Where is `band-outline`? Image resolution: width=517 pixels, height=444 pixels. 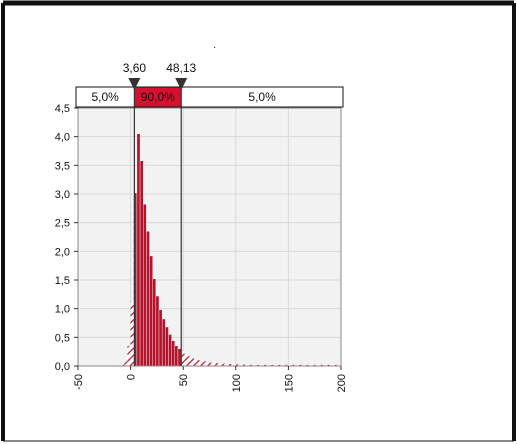
band-outline is located at coordinates (209, 97).